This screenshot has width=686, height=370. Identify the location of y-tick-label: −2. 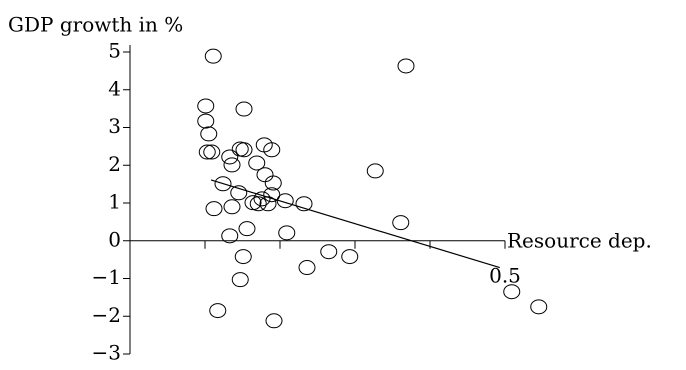
(106, 315).